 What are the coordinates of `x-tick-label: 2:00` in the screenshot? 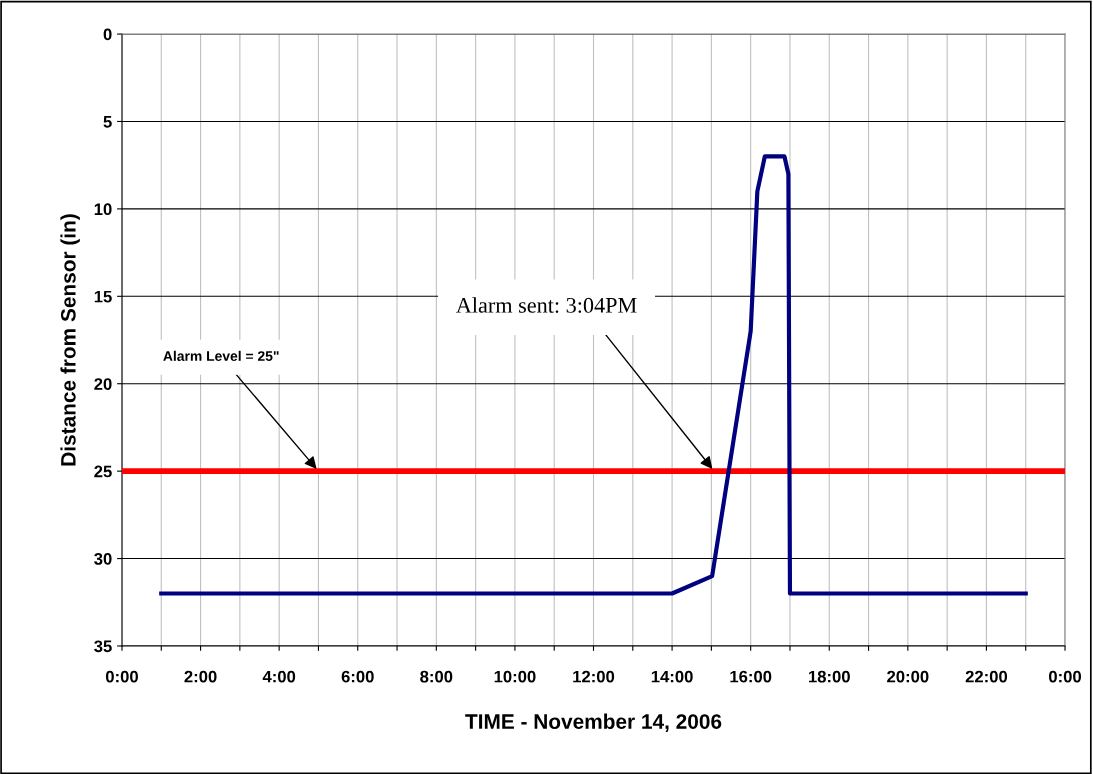 It's located at (200, 676).